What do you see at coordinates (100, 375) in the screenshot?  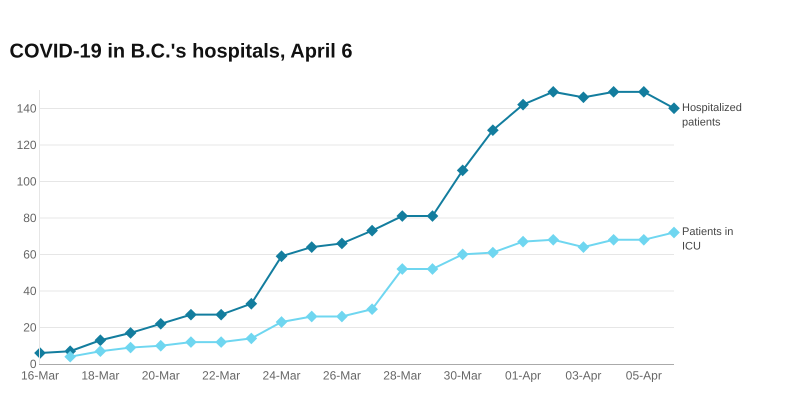 I see `x-tick-label: 18-Mar` at bounding box center [100, 375].